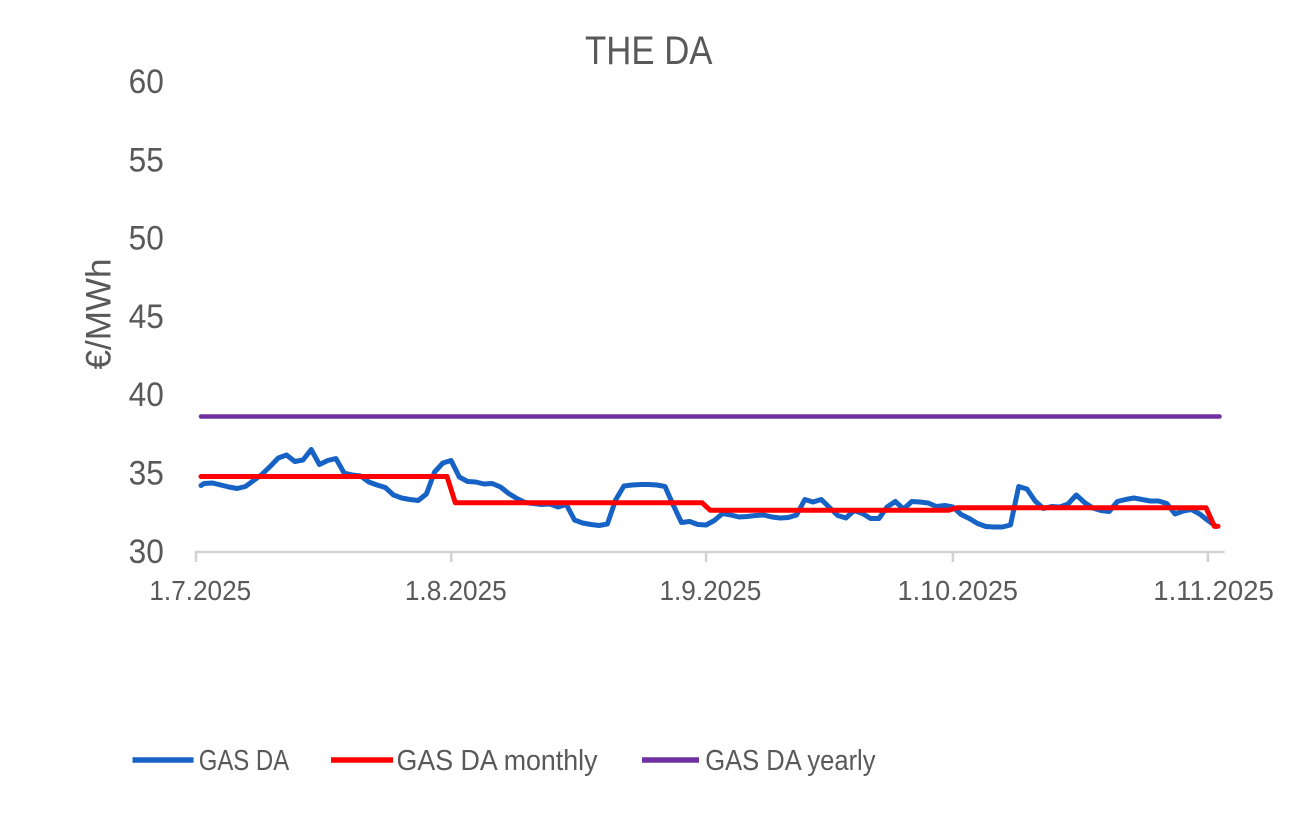  Describe the element at coordinates (146, 474) in the screenshot. I see `svg-text: 35` at that location.